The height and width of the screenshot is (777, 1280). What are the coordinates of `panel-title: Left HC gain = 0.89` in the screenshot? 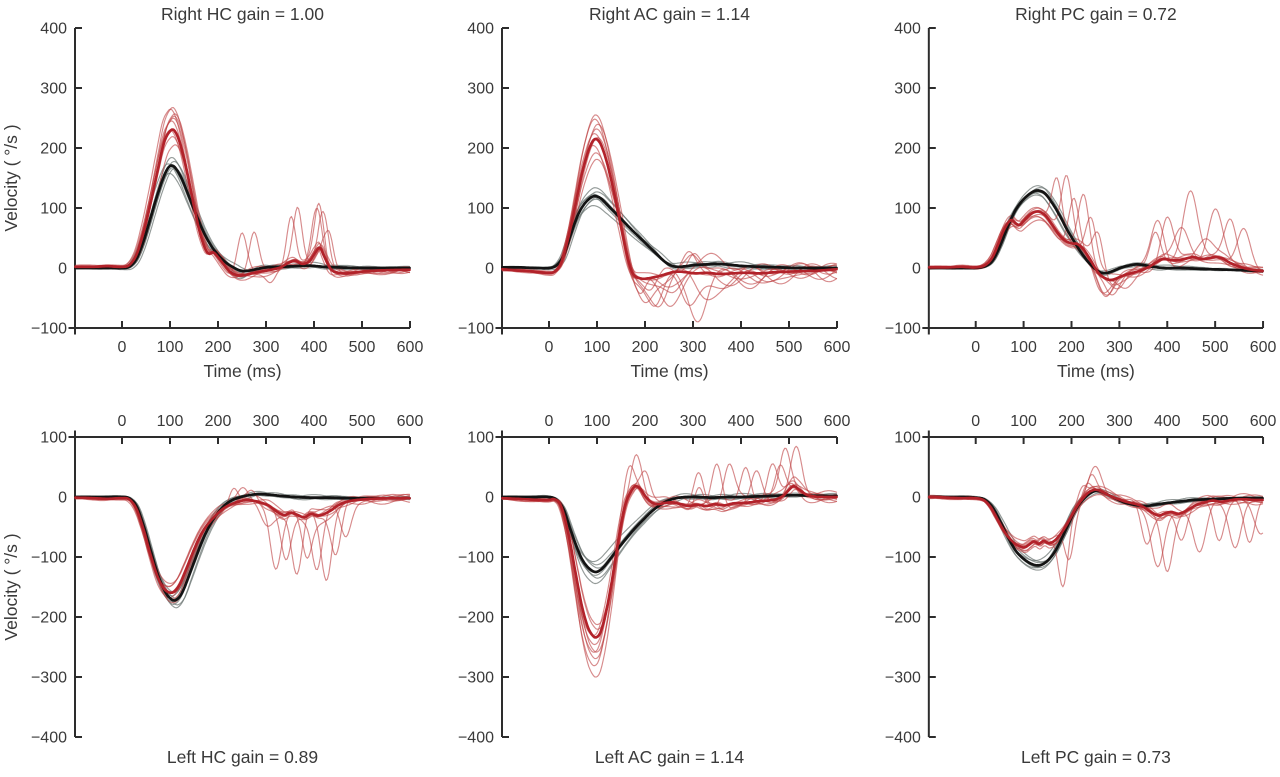 It's located at (242, 757).